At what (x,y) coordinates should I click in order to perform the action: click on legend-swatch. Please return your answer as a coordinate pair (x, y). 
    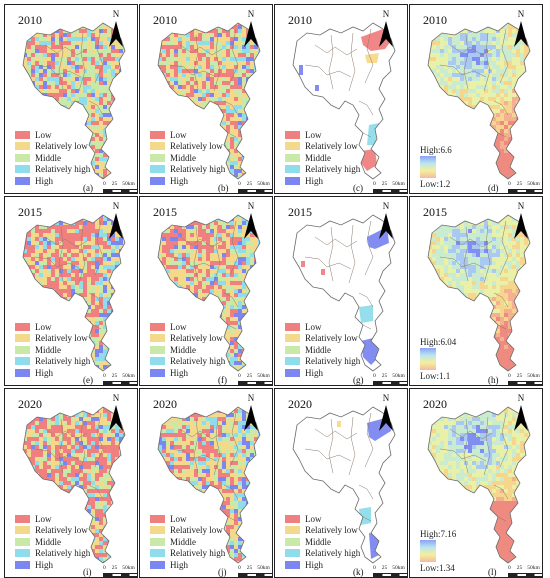
    Looking at the image, I should click on (22, 146).